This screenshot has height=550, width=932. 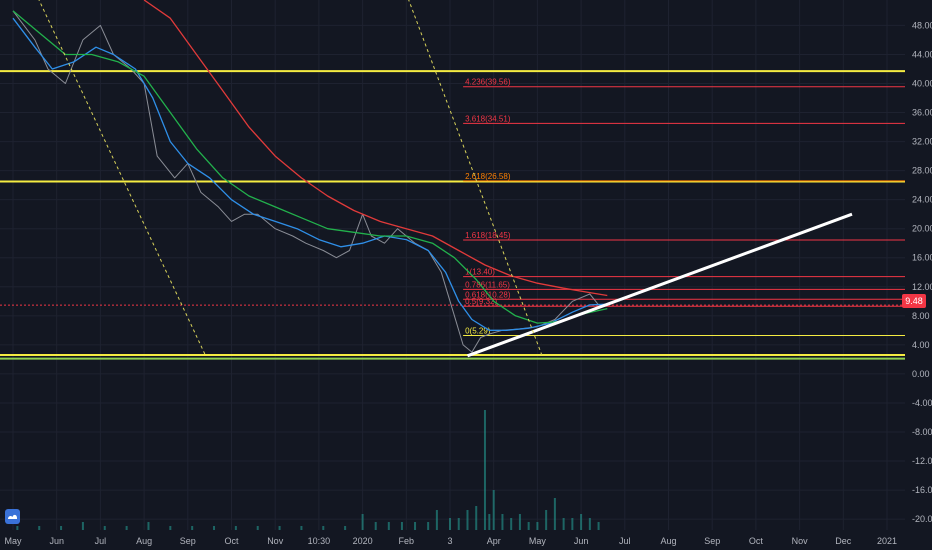 What do you see at coordinates (922, 403) in the screenshot?
I see `y-tick-label: -4.00` at bounding box center [922, 403].